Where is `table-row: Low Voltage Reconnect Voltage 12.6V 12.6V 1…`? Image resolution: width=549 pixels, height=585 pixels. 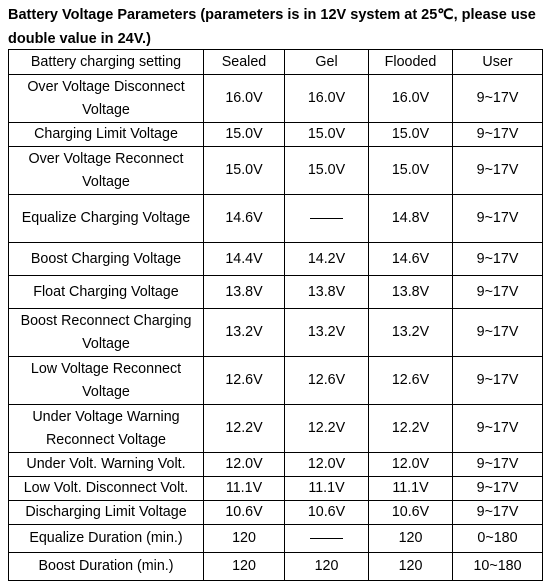 table-row: Low Voltage Reconnect Voltage 12.6V 12.6V 1… is located at coordinates (275, 380).